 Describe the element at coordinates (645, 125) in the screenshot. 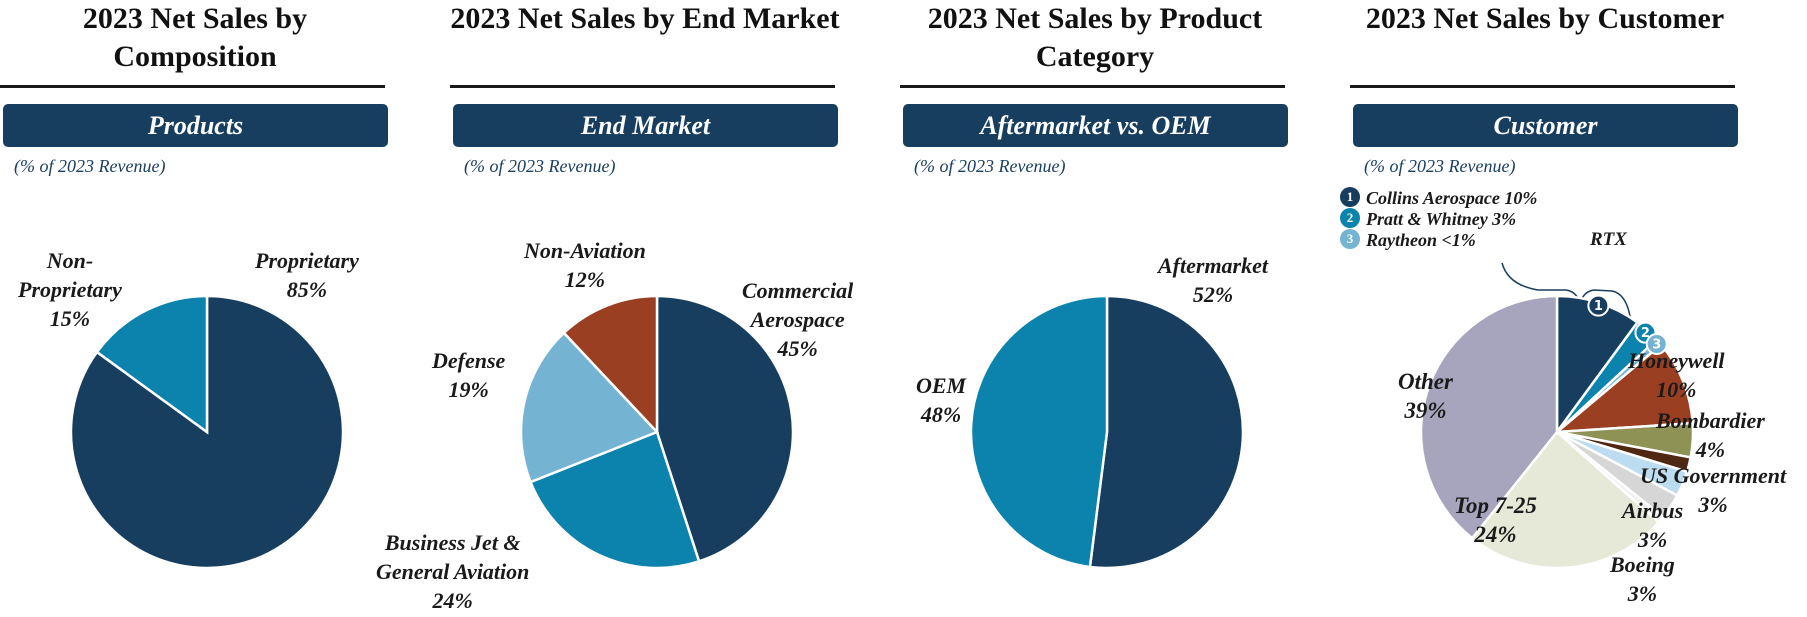

I see `section-banner: End Market` at that location.